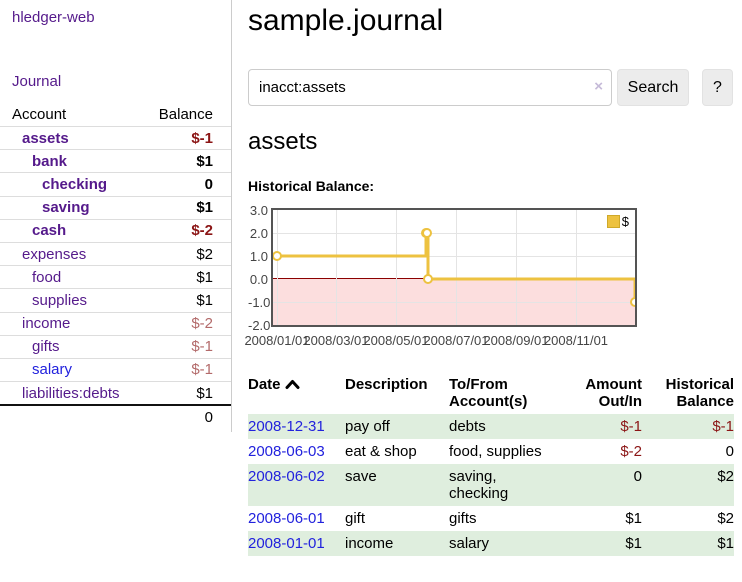 The height and width of the screenshot is (582, 742). I want to click on account-row: supplies $1, so click(115, 300).